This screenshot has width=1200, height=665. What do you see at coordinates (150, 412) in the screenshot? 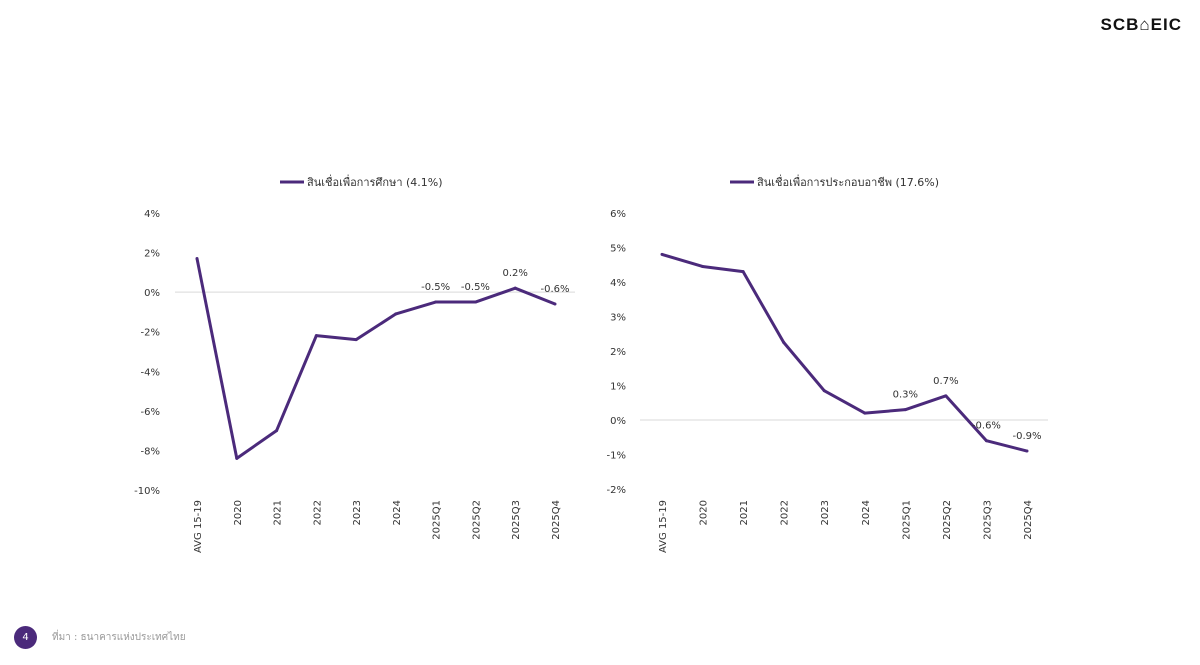
I see `y-tick-label: -6%` at bounding box center [150, 412].